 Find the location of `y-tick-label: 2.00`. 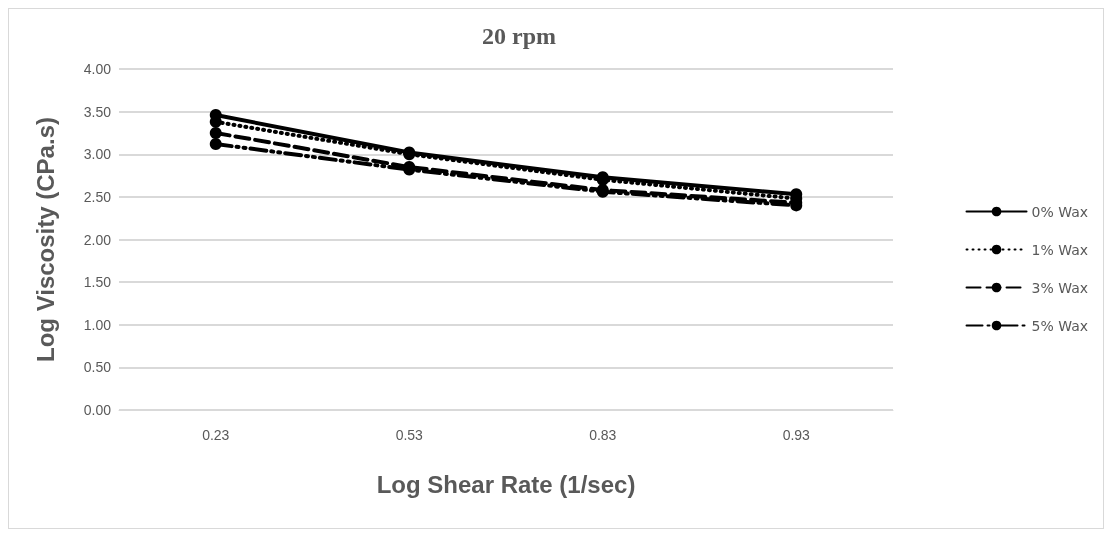

y-tick-label: 2.00 is located at coordinates (97, 239).